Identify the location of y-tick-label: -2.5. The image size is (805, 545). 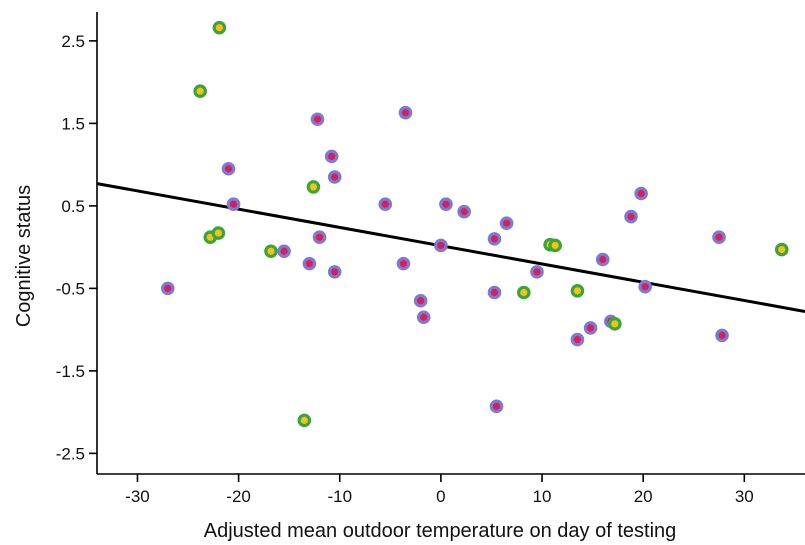
(70, 453).